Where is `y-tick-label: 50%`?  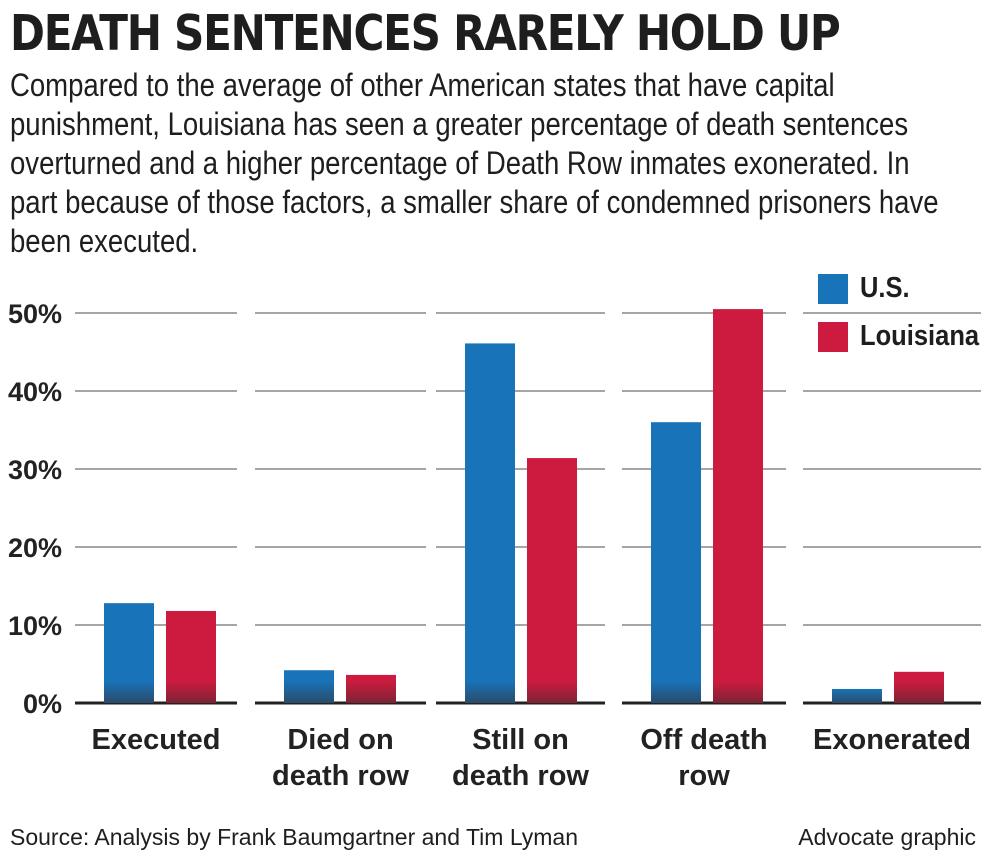
y-tick-label: 50% is located at coordinates (35, 314).